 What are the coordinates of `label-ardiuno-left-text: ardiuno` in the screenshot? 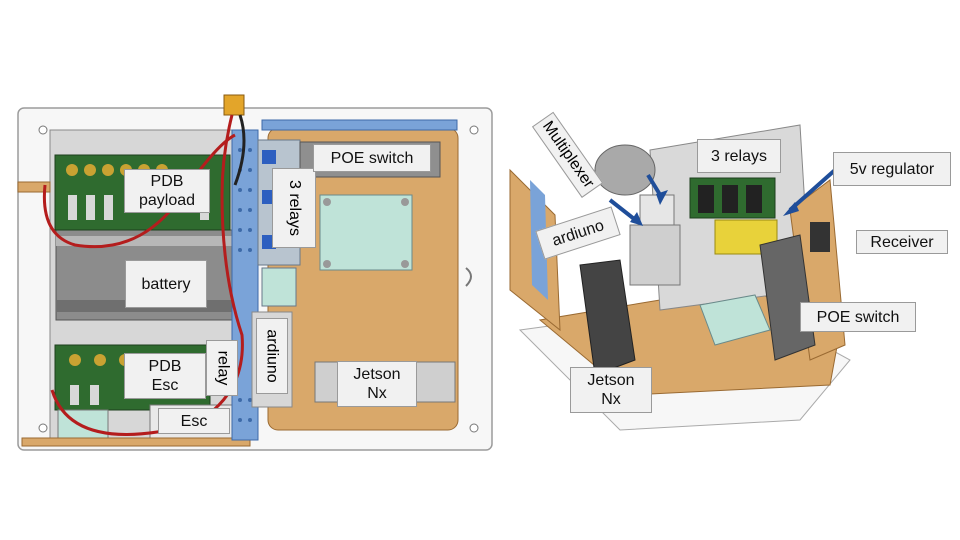 It's located at (272, 356).